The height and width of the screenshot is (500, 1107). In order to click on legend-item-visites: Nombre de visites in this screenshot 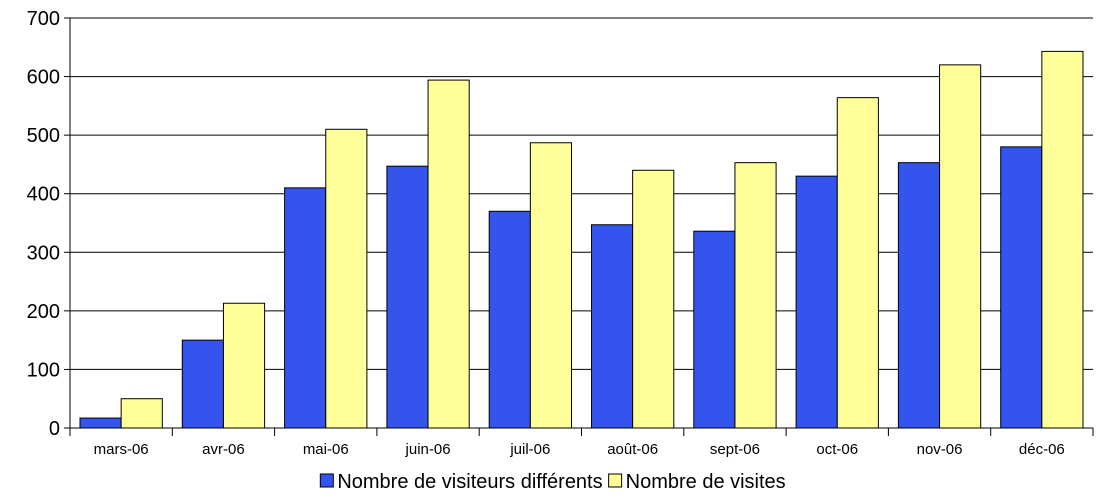, I will do `click(697, 482)`.